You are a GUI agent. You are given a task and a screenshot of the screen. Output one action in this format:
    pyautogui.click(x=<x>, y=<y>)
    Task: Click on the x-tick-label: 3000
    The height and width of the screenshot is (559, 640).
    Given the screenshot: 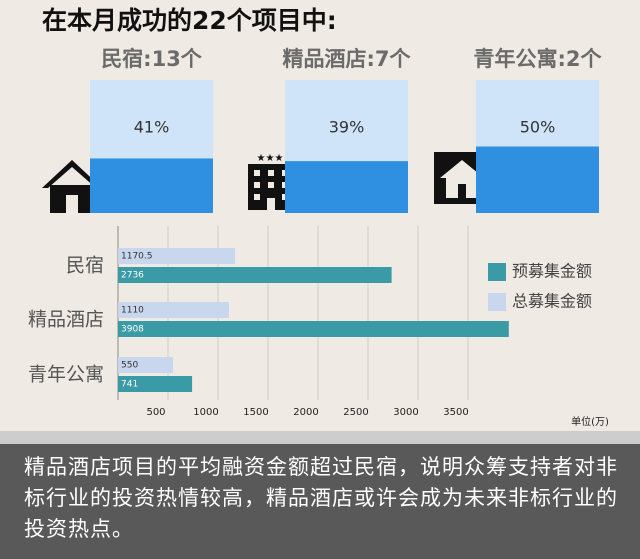 What is the action you would take?
    pyautogui.click(x=405, y=412)
    